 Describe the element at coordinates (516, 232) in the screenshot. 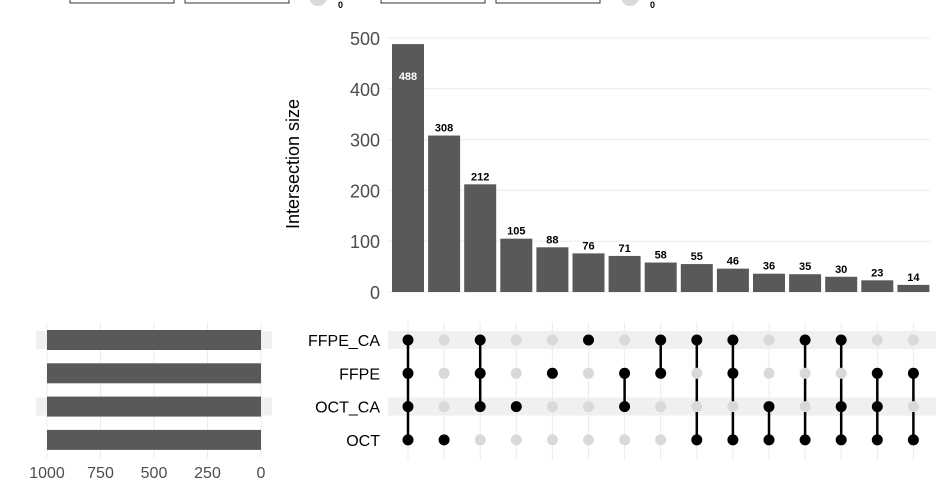

I see `bar-value-label: 105` at that location.